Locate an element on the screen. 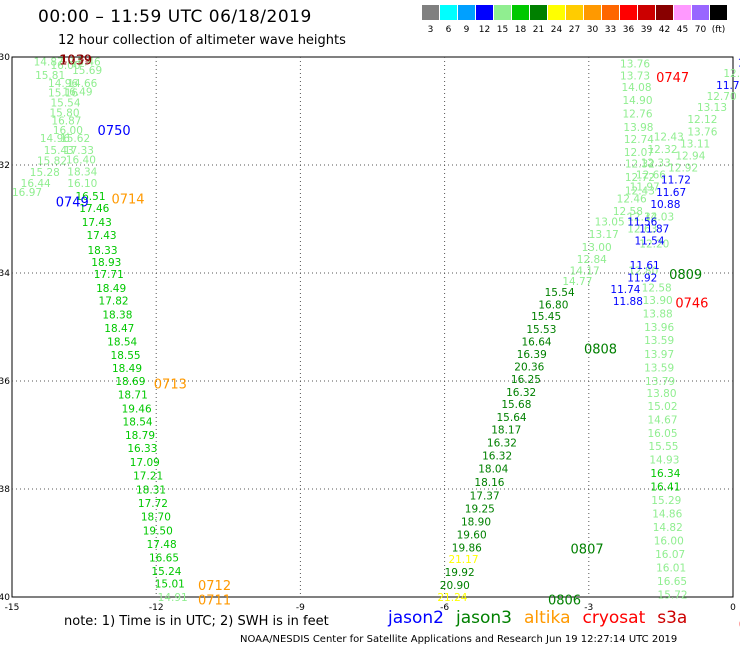 The width and height of the screenshot is (740, 650). color-swatch-label: 42 is located at coordinates (664, 30).